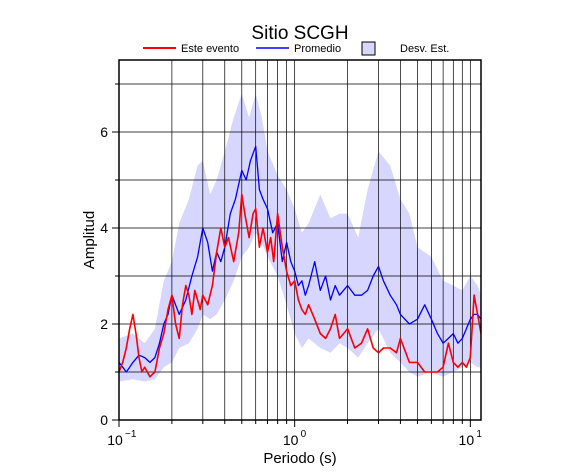 Image resolution: width=586 pixels, height=475 pixels. What do you see at coordinates (104, 420) in the screenshot?
I see `y-tick-label: 0` at bounding box center [104, 420].